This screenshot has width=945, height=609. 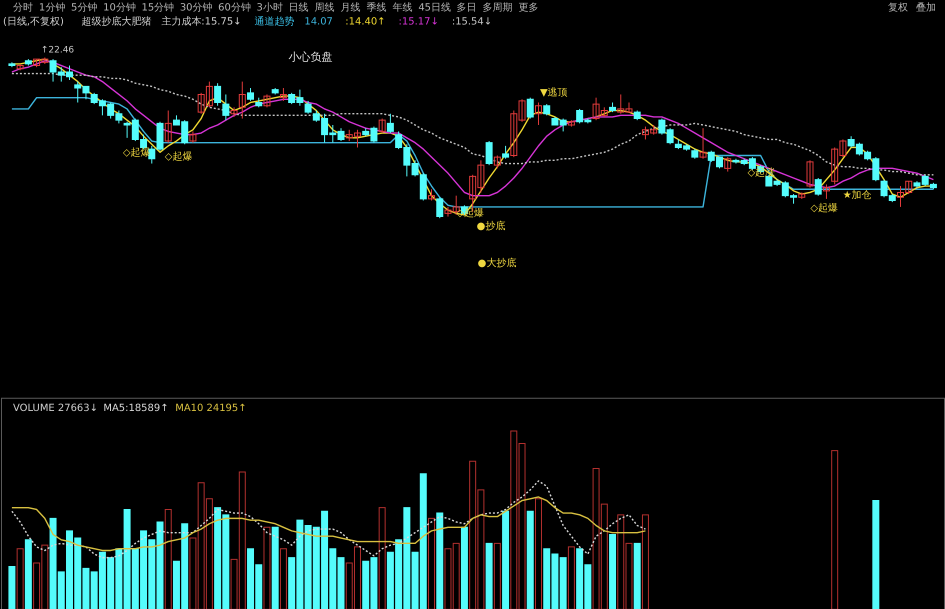 I want to click on text: MA5:18589↑, so click(x=136, y=408).